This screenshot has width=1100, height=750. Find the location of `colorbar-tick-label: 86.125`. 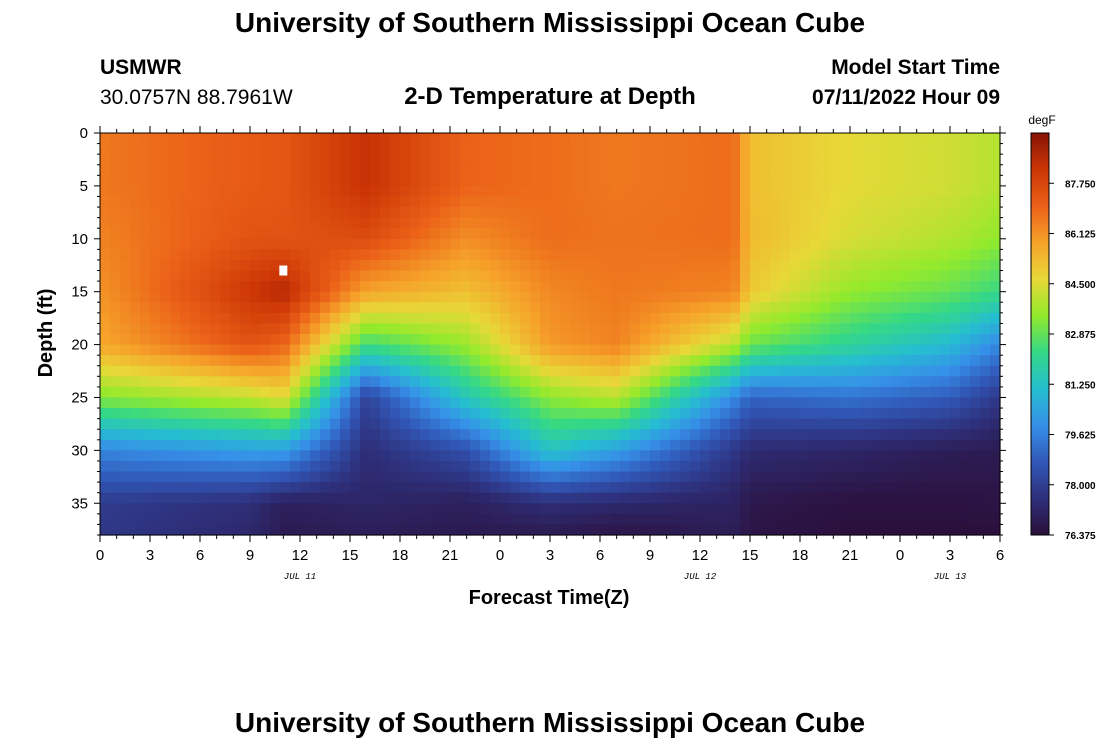

colorbar-tick-label: 86.125 is located at coordinates (1080, 235).